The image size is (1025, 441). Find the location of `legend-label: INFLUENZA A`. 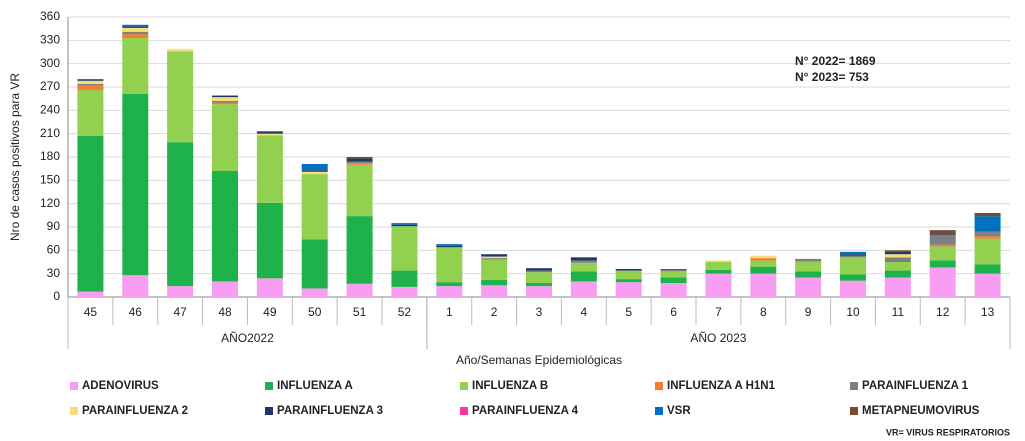

legend-label: INFLUENZA A is located at coordinates (315, 386).